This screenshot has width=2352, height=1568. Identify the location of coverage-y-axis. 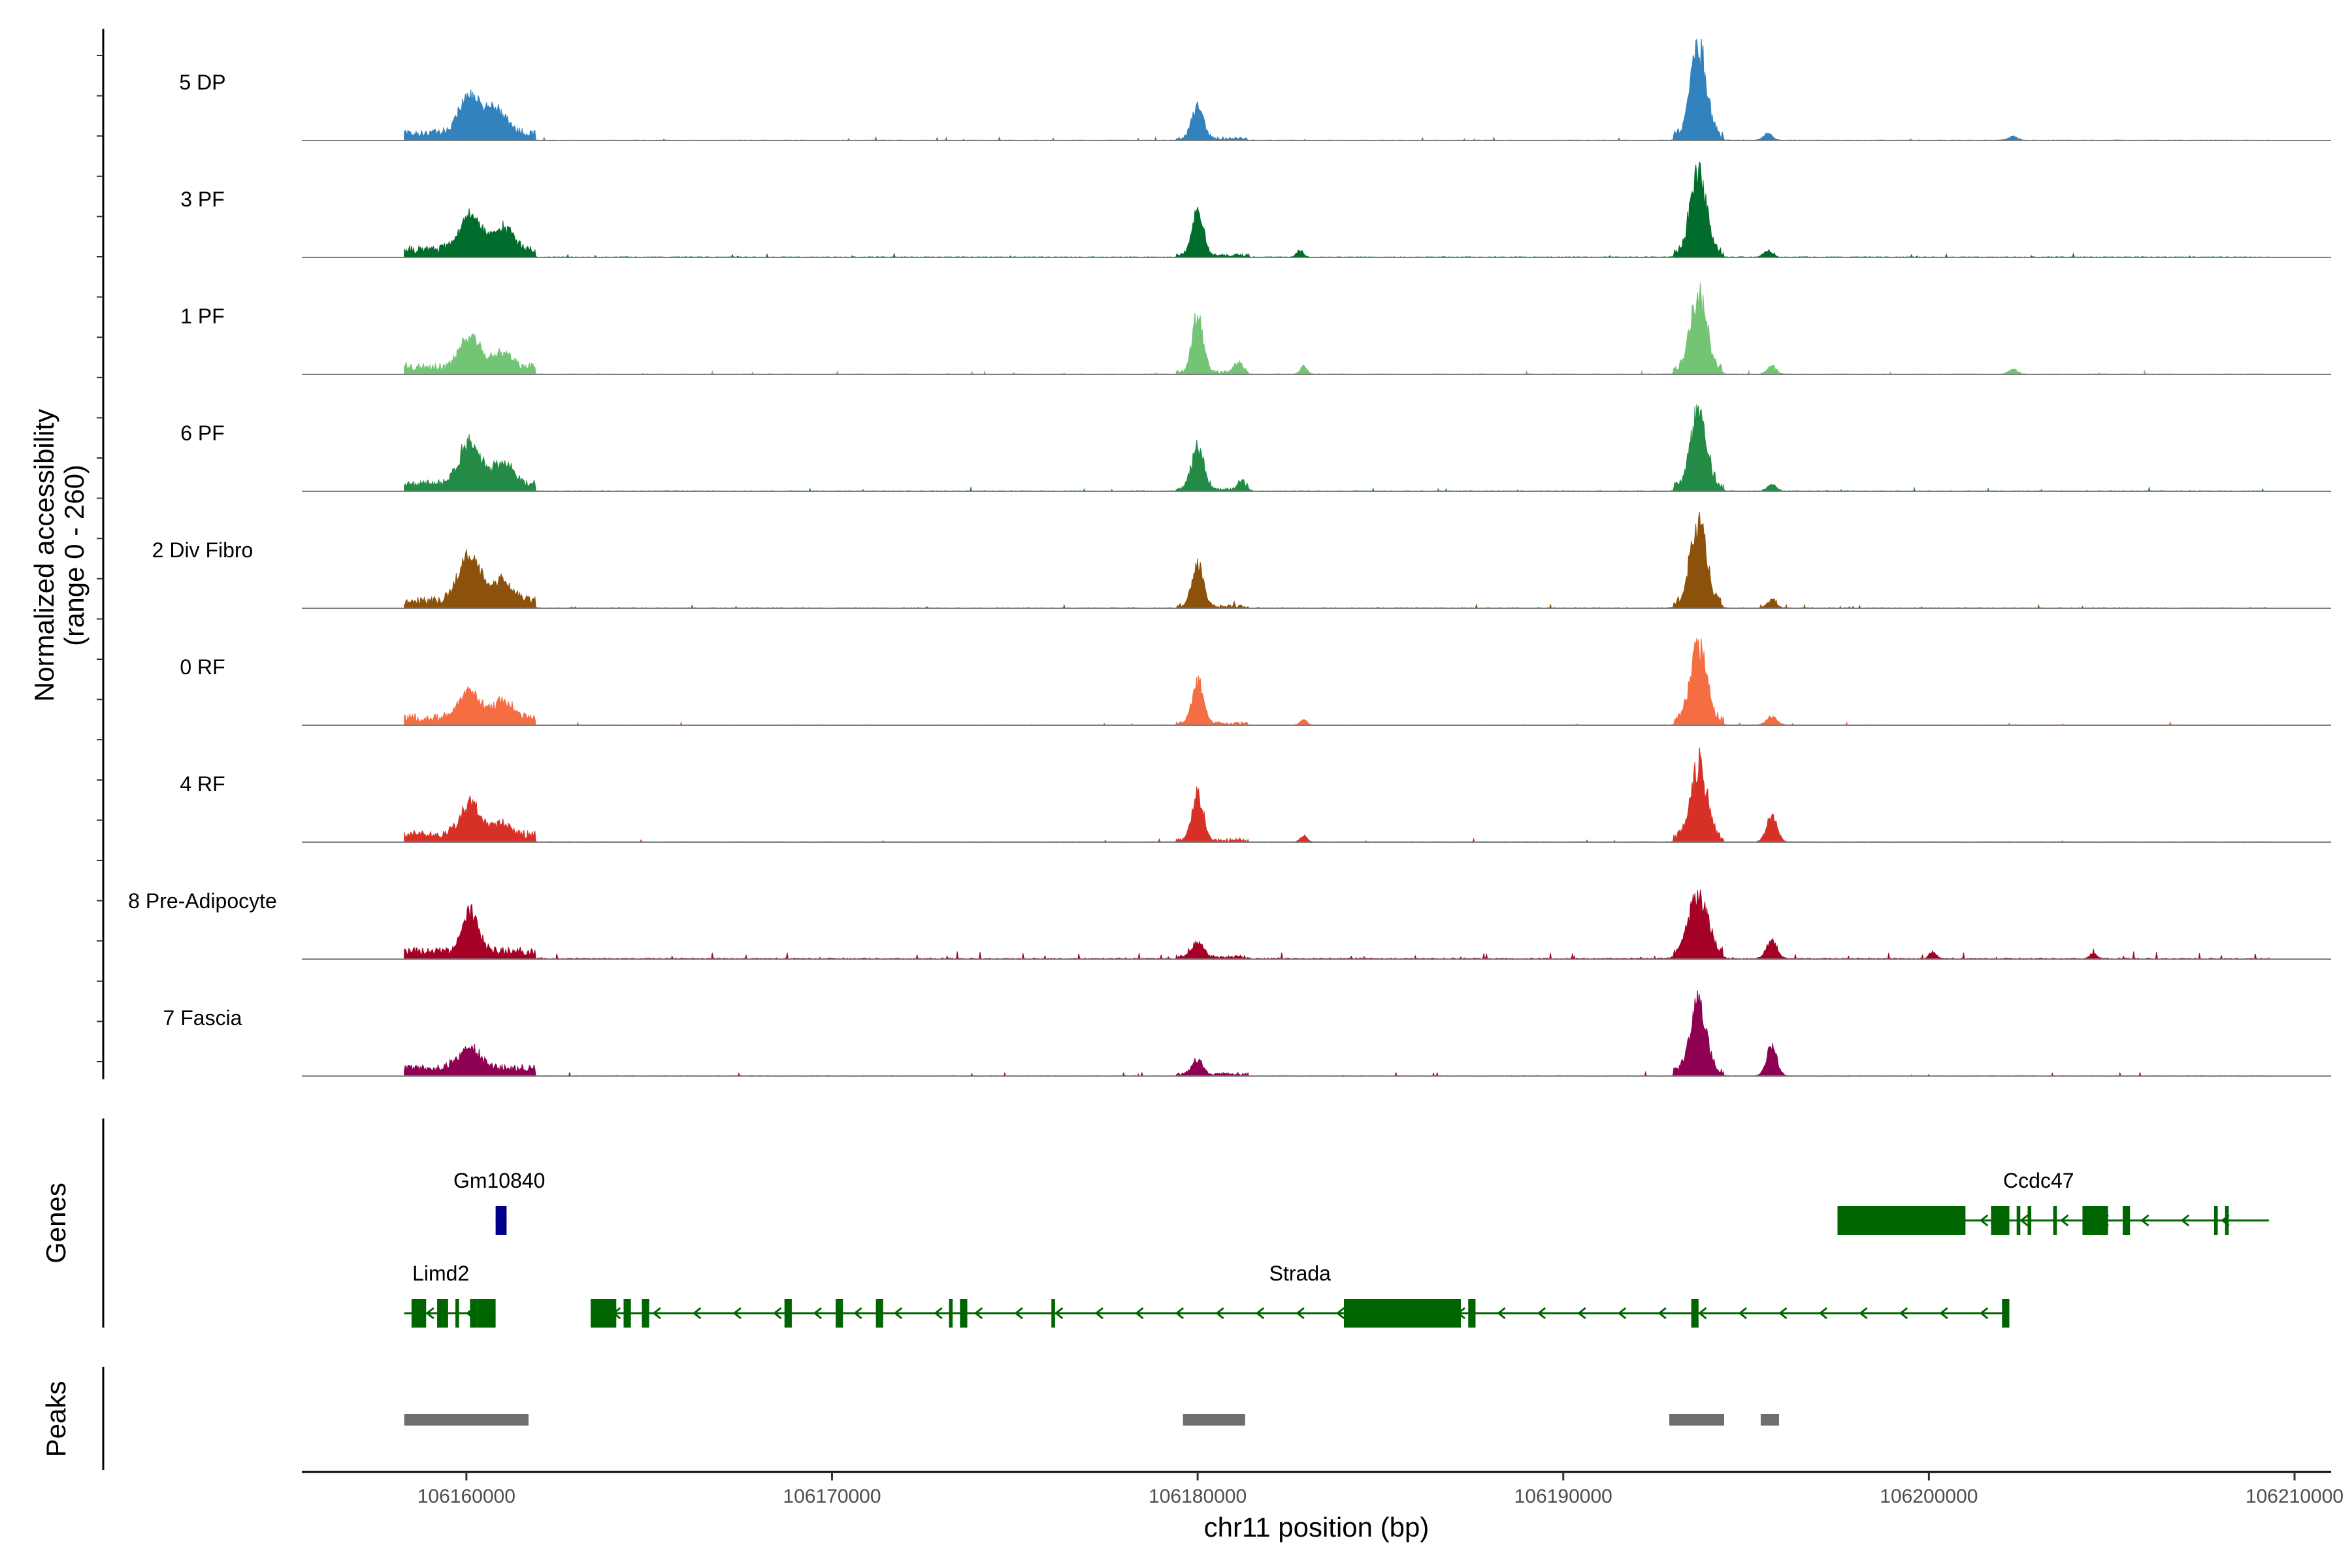
(101, 554).